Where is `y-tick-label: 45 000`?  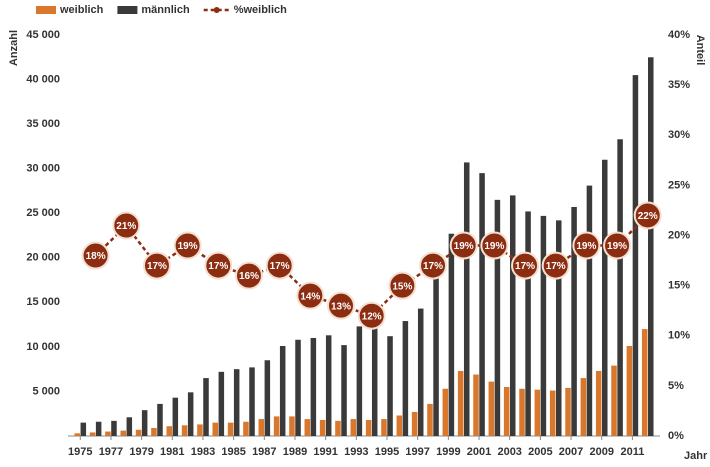
y-tick-label: 45 000 is located at coordinates (43, 35).